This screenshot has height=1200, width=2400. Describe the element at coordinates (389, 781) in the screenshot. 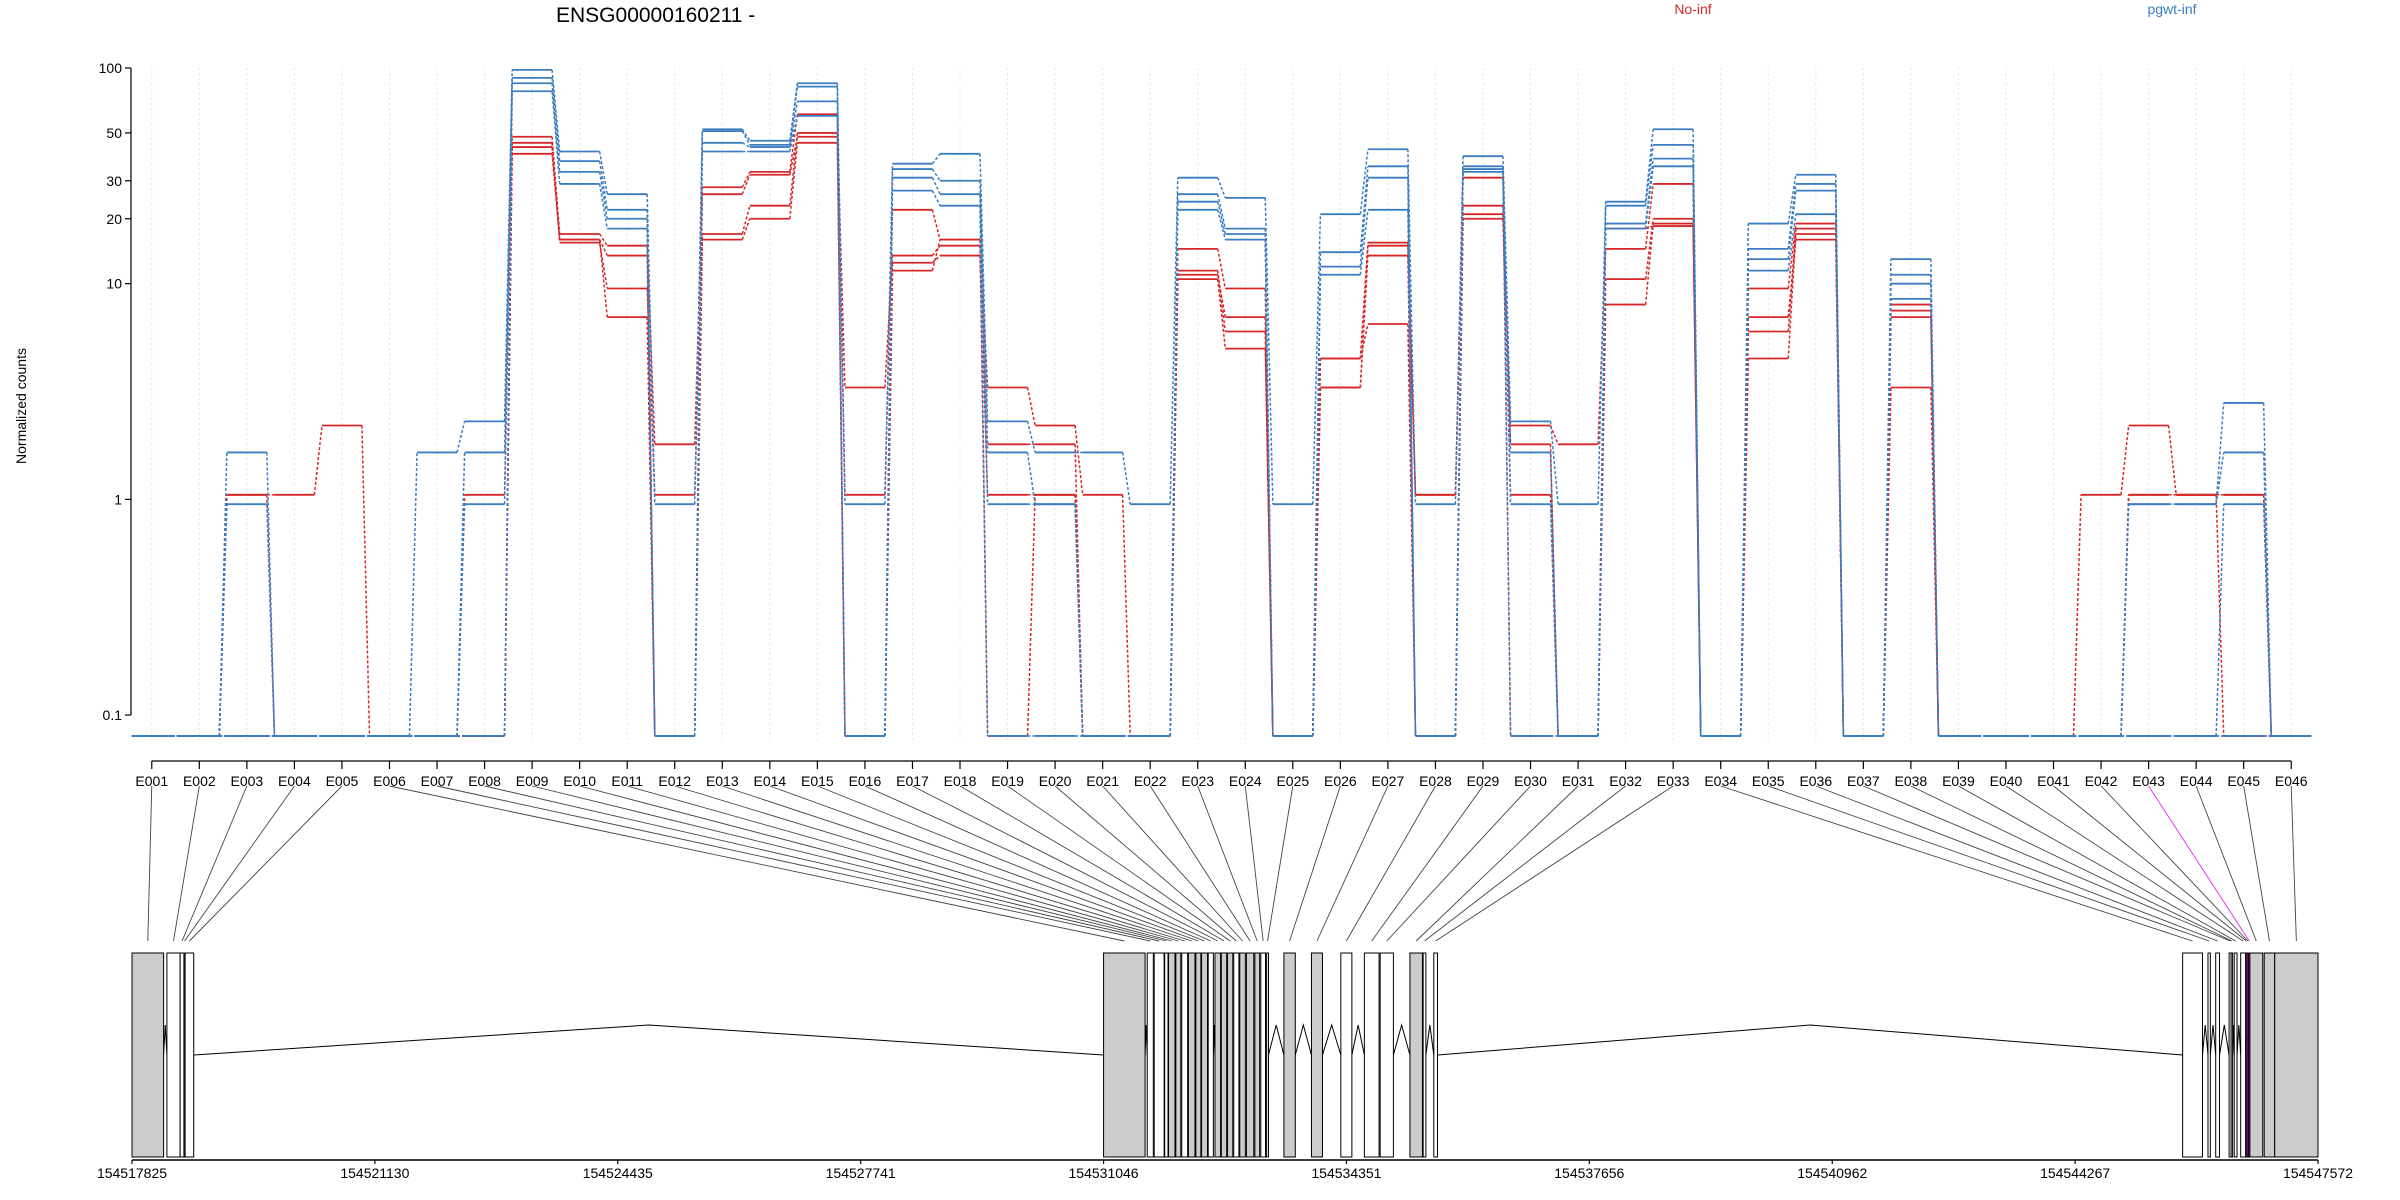

I see `exon-label: E006` at that location.